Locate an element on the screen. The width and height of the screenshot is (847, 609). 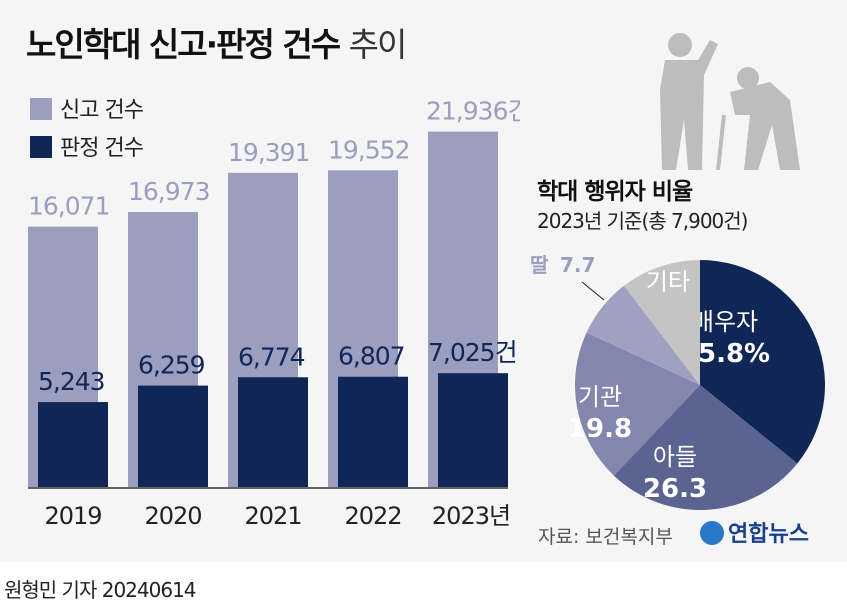
x-tick-label: 2021 is located at coordinates (272, 516).